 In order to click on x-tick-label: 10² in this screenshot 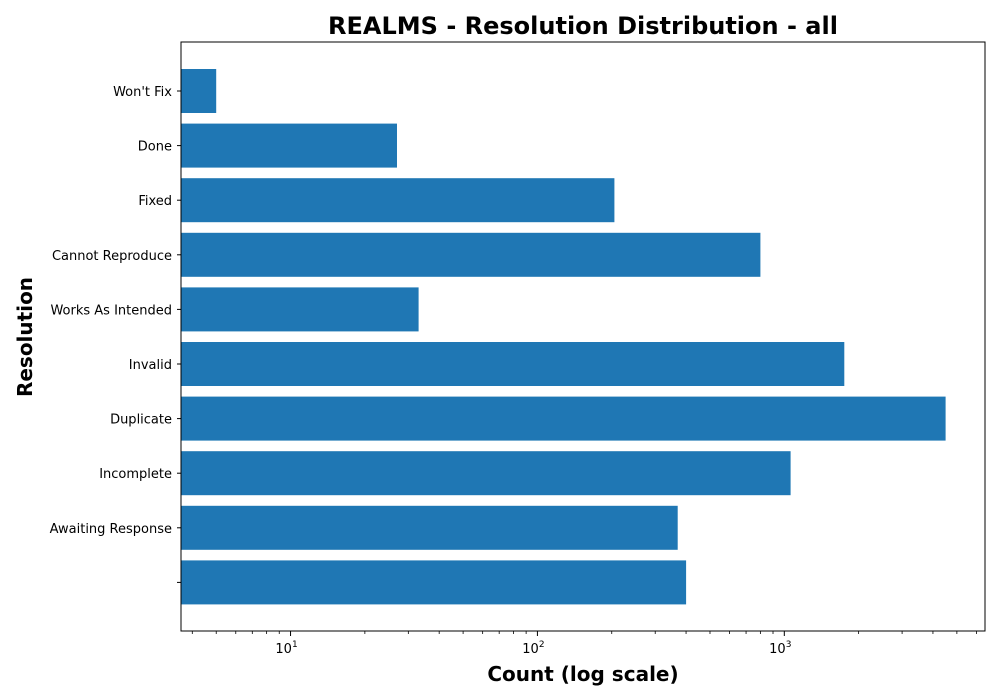, I will do `click(533, 648)`.